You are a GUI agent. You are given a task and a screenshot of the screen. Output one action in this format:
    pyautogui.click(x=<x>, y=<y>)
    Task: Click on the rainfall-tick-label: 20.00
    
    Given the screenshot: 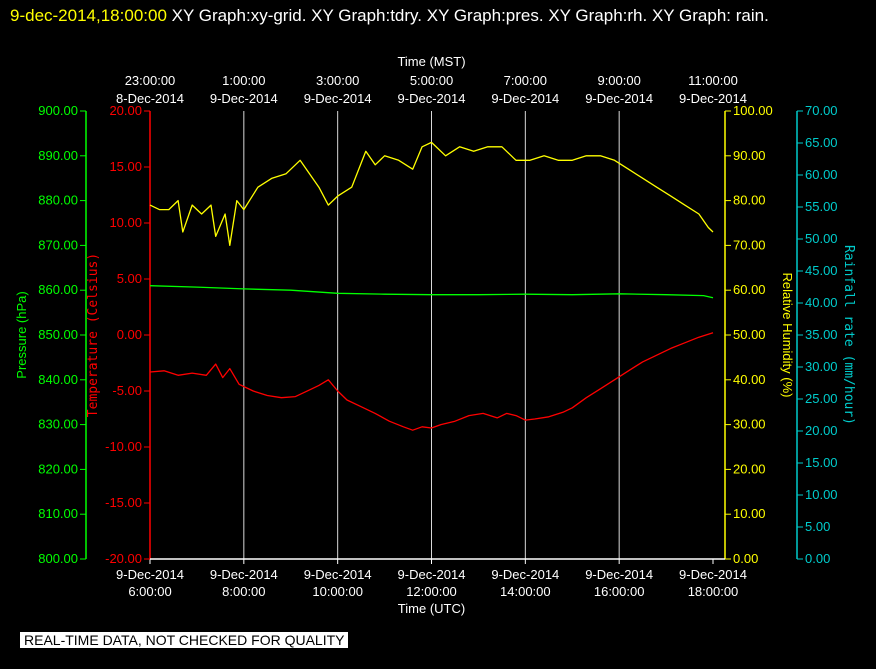 What is the action you would take?
    pyautogui.click(x=821, y=430)
    